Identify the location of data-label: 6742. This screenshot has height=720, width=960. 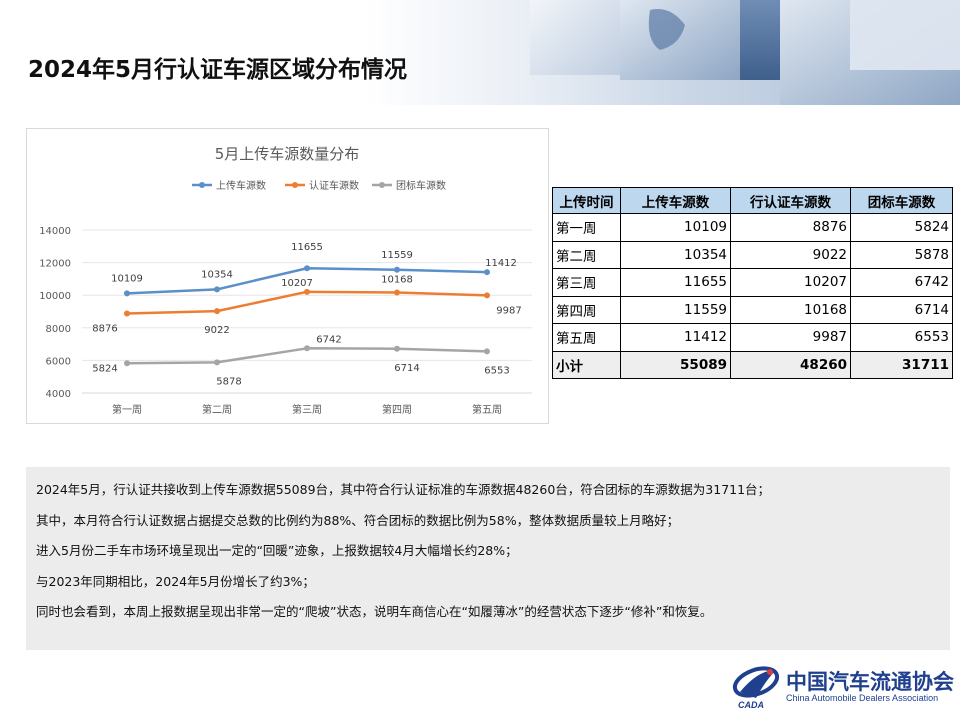
(328, 339).